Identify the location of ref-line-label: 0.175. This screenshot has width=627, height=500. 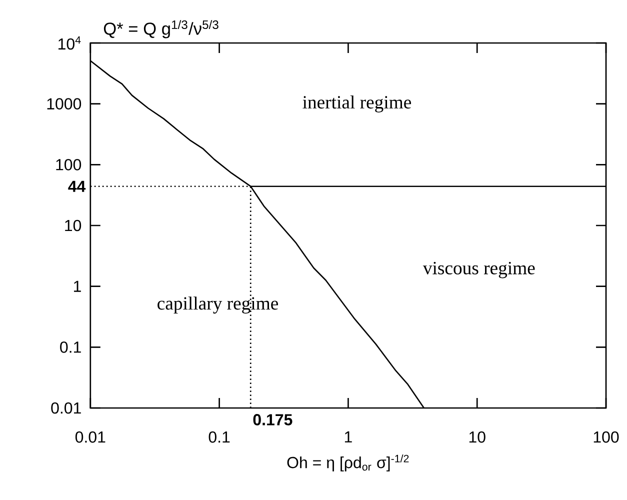
(272, 420).